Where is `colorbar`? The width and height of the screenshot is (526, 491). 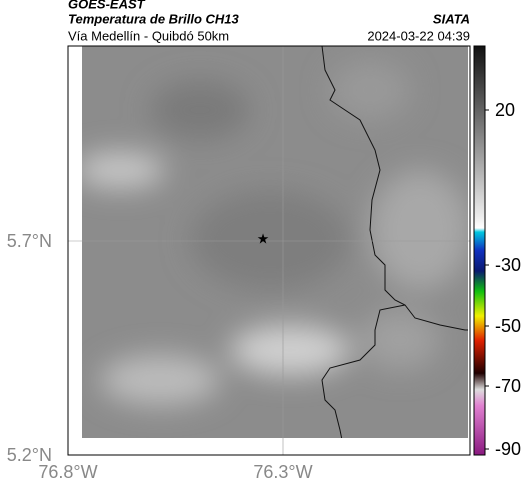 colorbar is located at coordinates (479, 250).